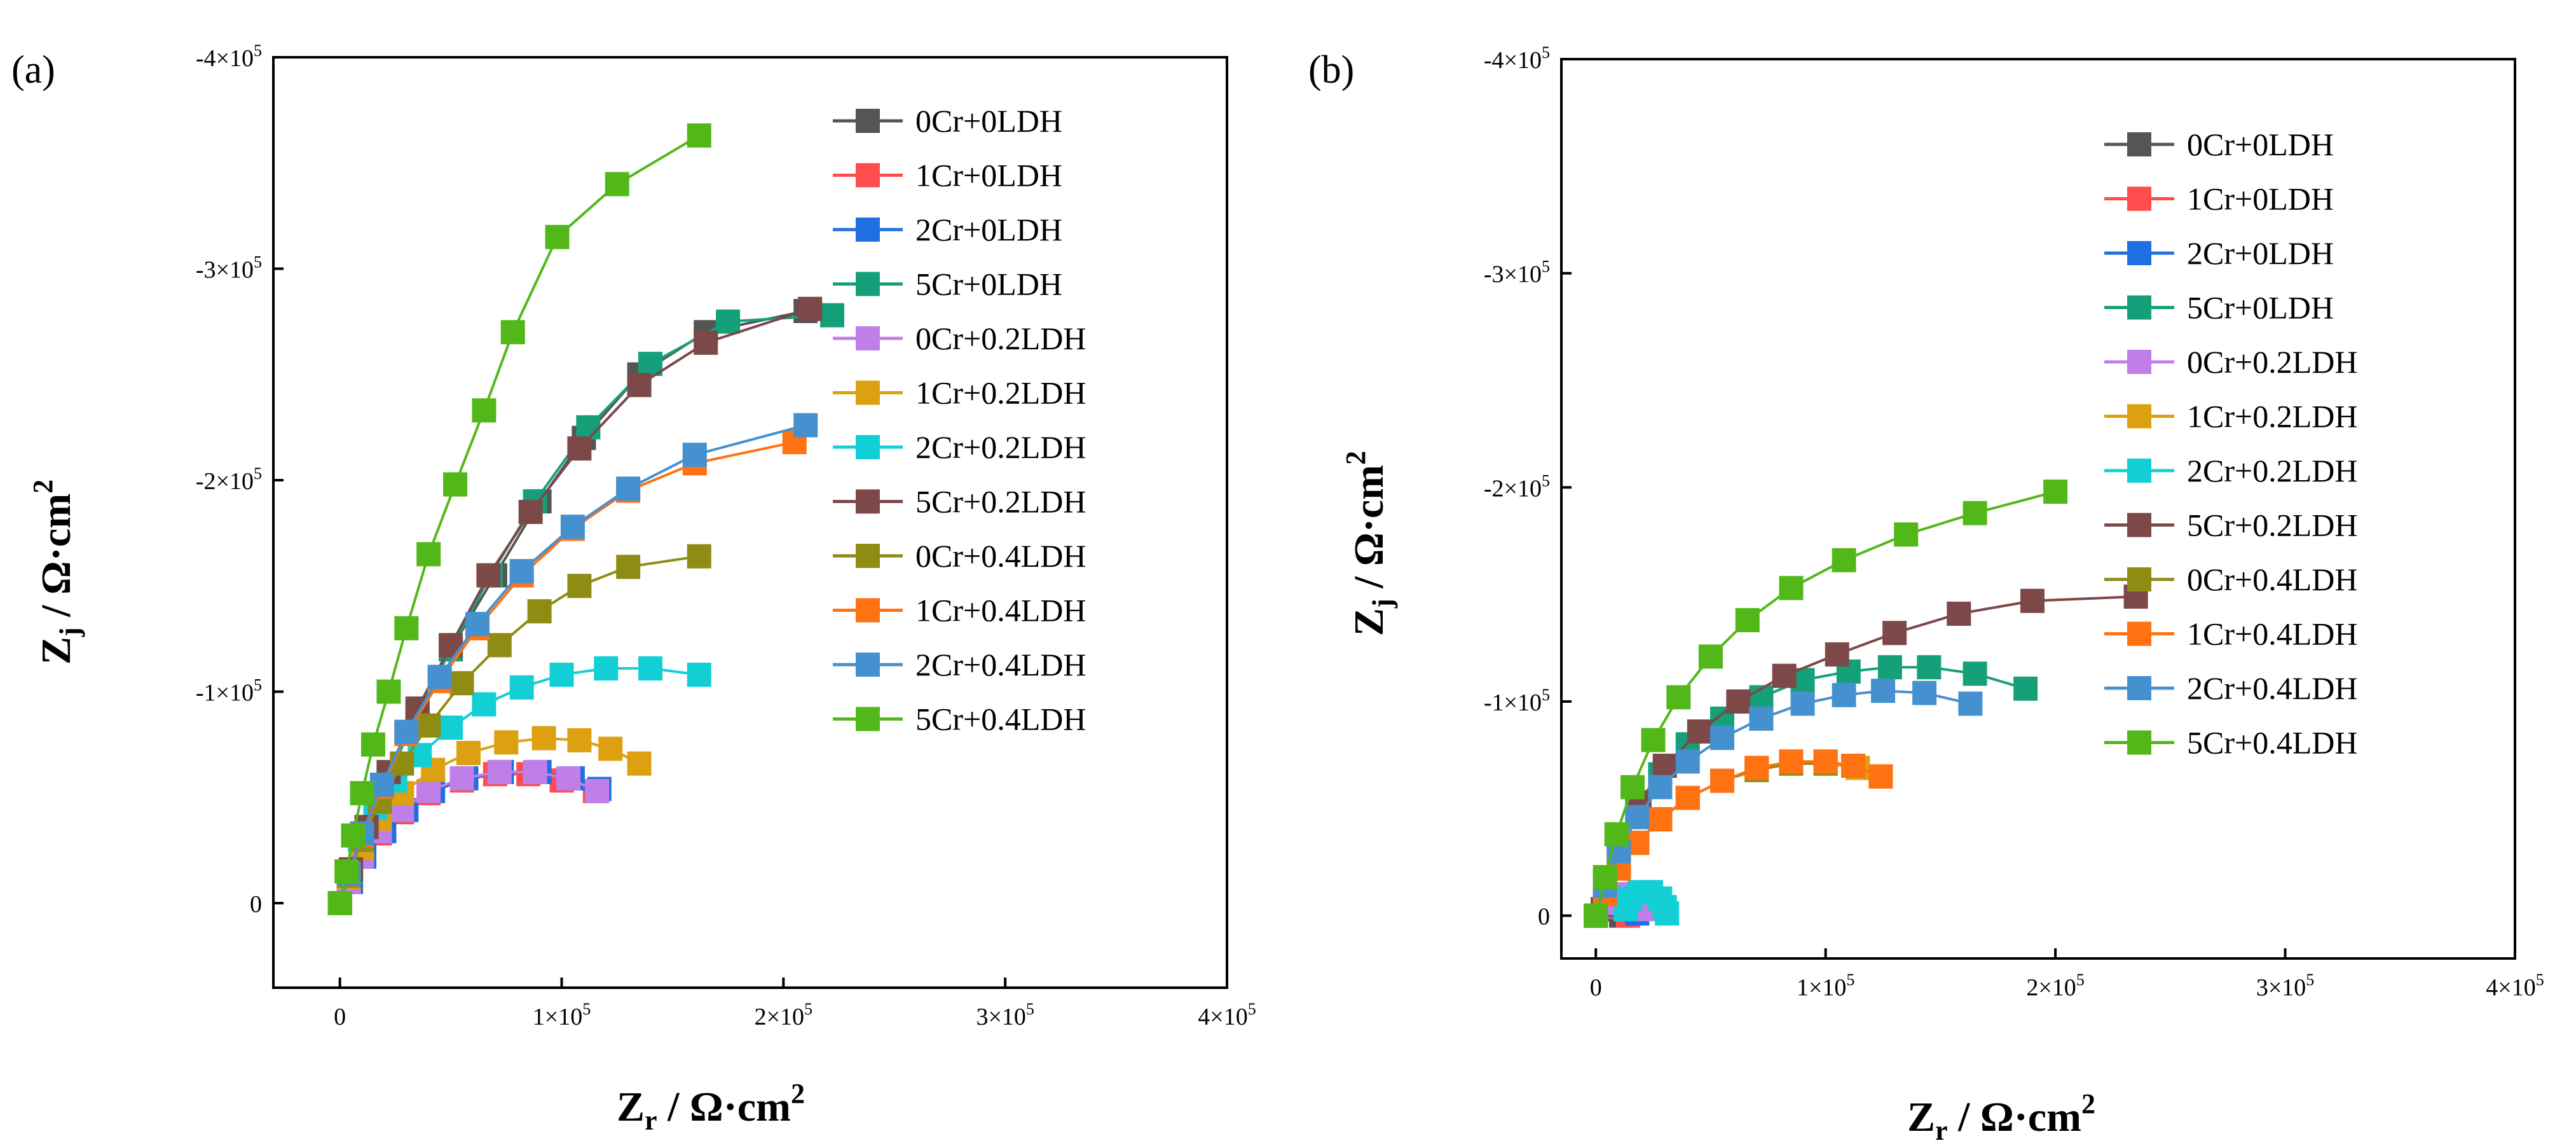 The image size is (2576, 1148). I want to click on x-tick-label: 3×10⁵, so click(1005, 1015).